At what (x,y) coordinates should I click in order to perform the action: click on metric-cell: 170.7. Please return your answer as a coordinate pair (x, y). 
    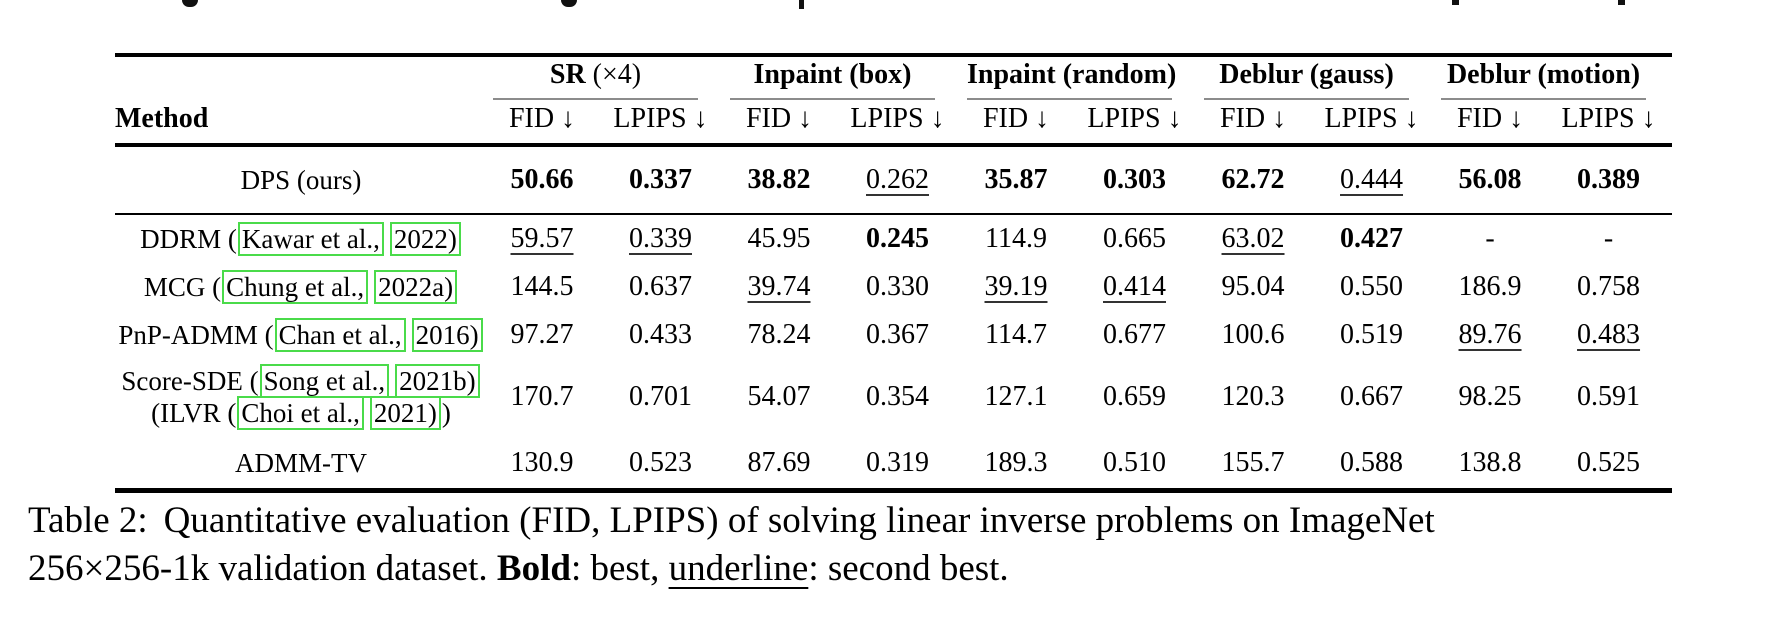
    Looking at the image, I should click on (542, 396).